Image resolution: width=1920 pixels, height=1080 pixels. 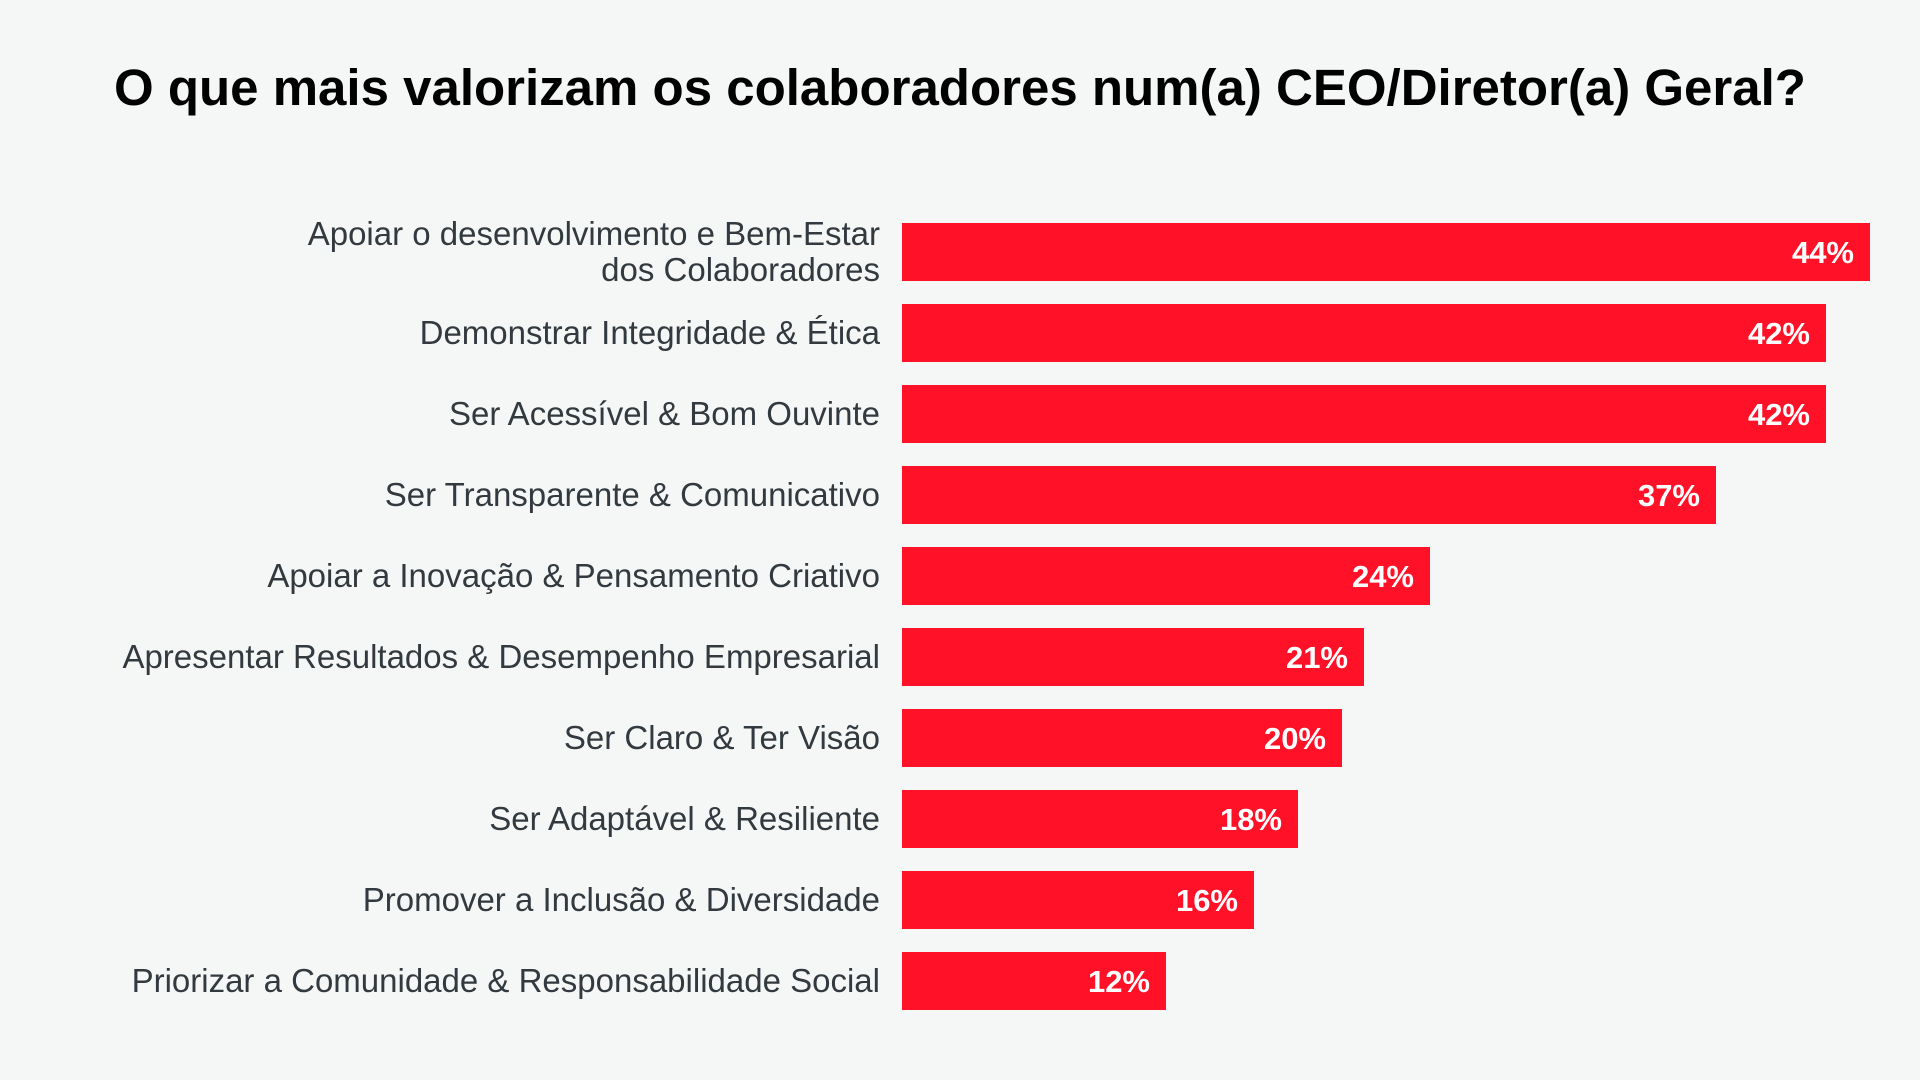 What do you see at coordinates (650, 332) in the screenshot?
I see `category-label-2: Demonstrar Integridade & Ética` at bounding box center [650, 332].